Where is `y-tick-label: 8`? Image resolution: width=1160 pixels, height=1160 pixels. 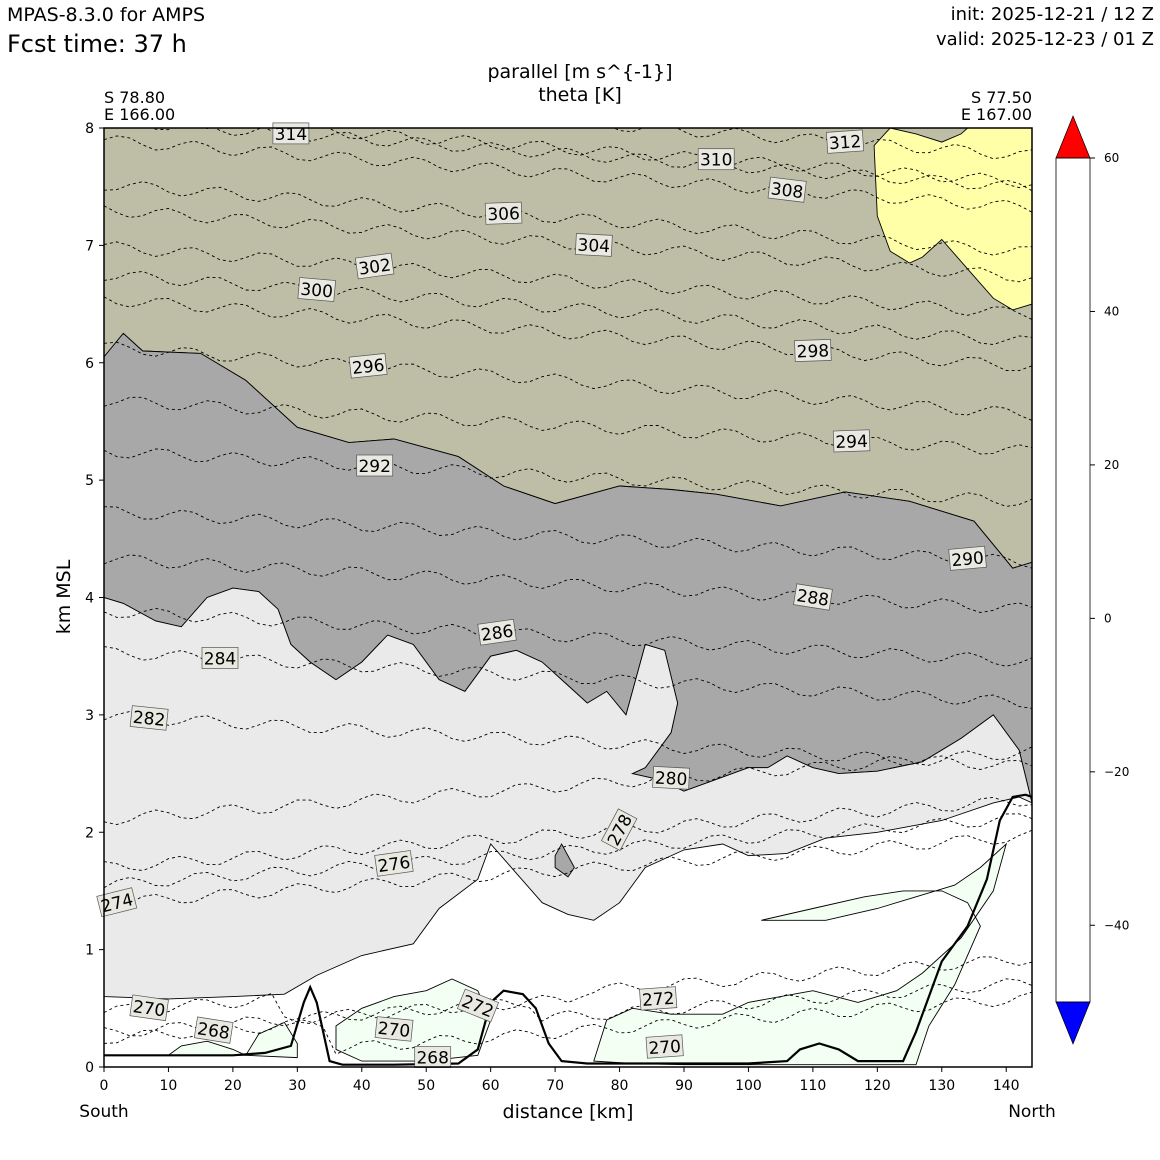
y-tick-label: 8 is located at coordinates (89, 129).